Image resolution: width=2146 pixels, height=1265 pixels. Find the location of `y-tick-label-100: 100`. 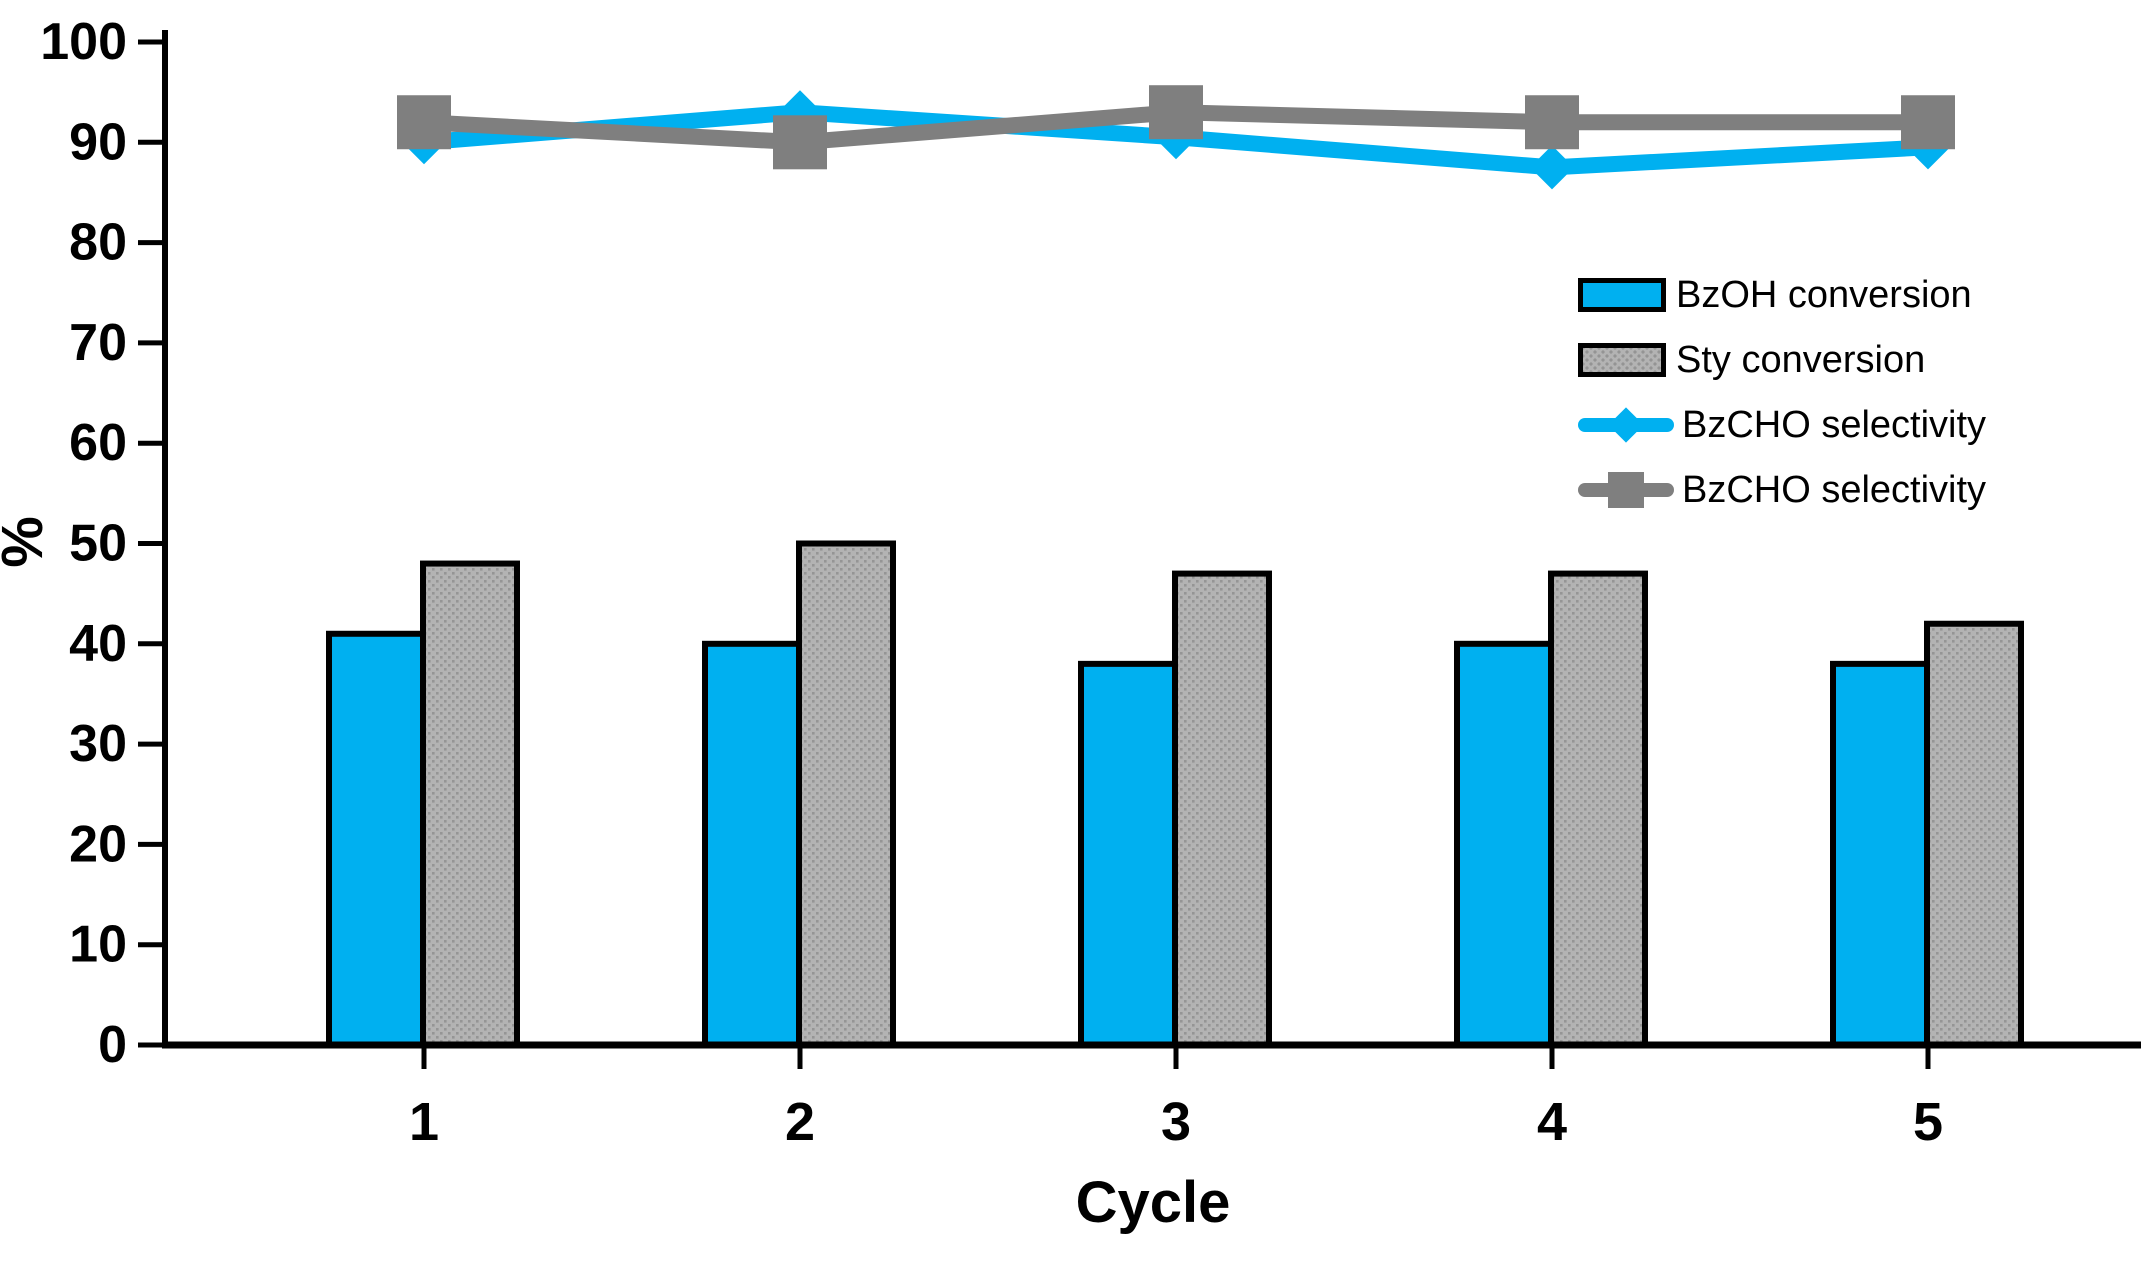

y-tick-label-100: 100 is located at coordinates (83, 42).